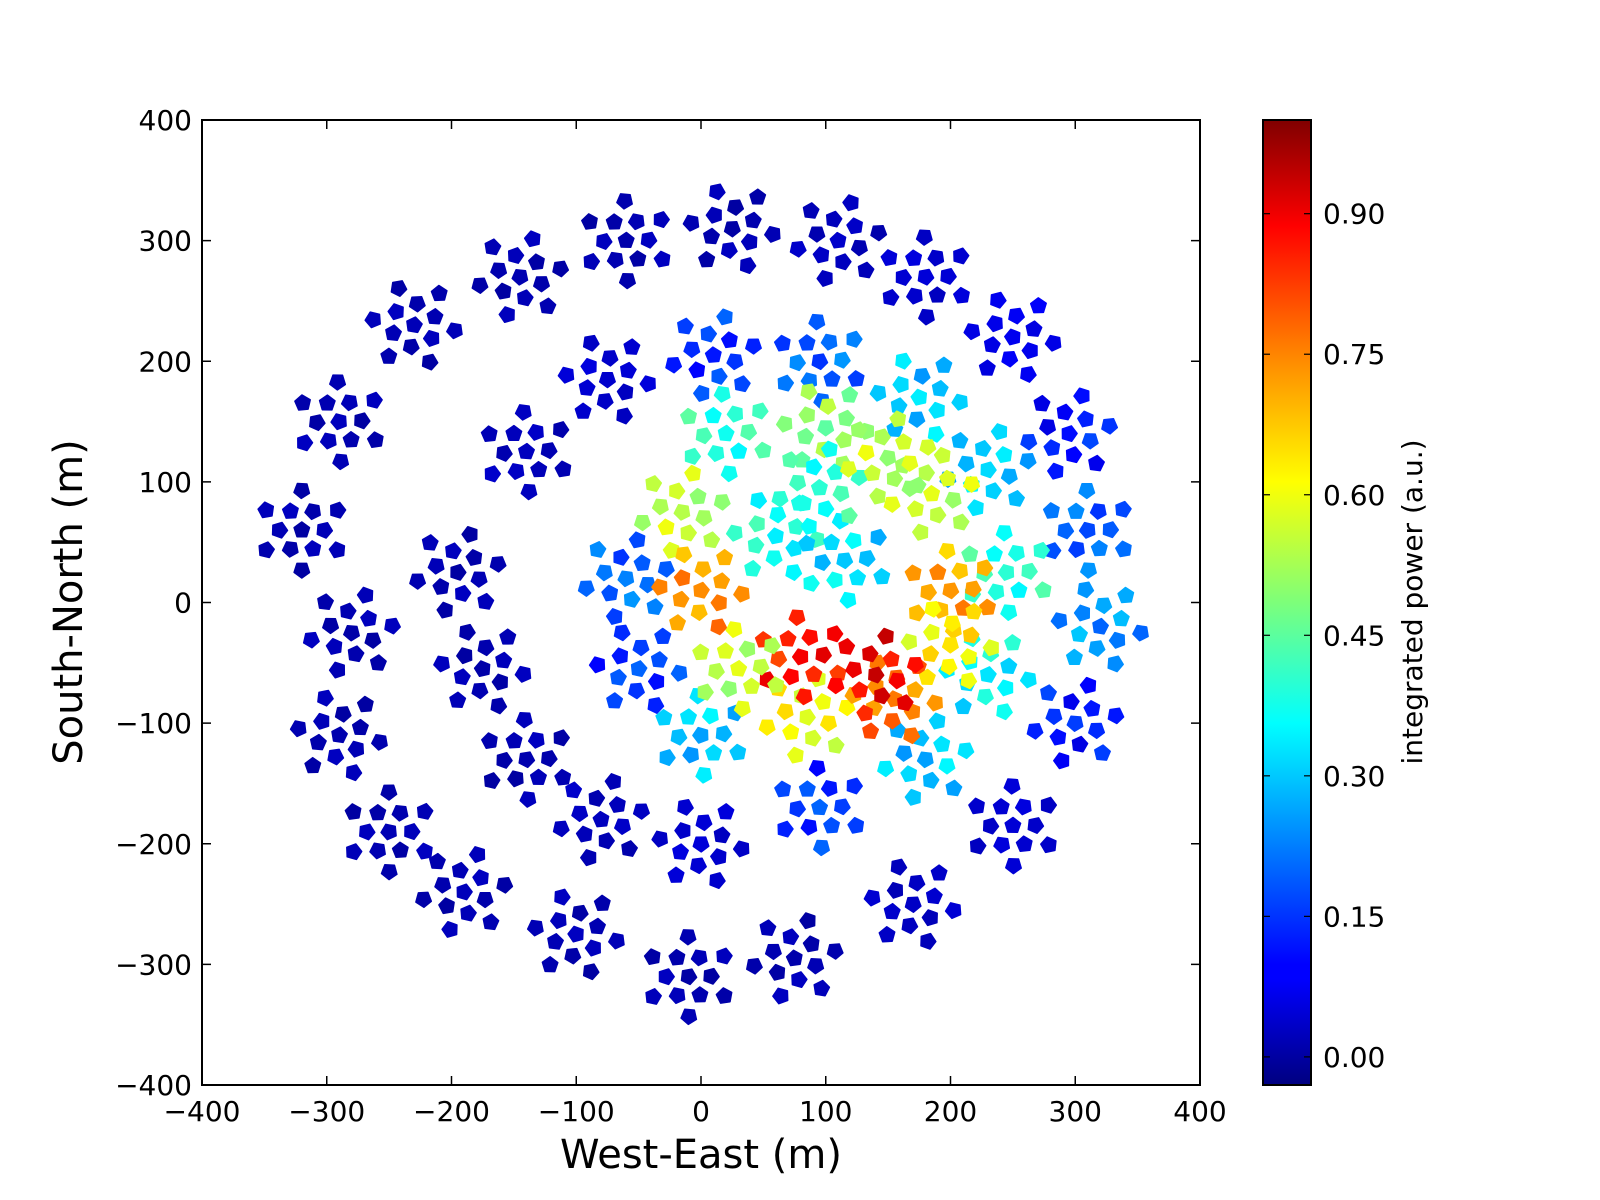 Image resolution: width=1600 pixels, height=1200 pixels. Describe the element at coordinates (1412, 601) in the screenshot. I see `colorbar-title: integrated power (a.u.)` at that location.